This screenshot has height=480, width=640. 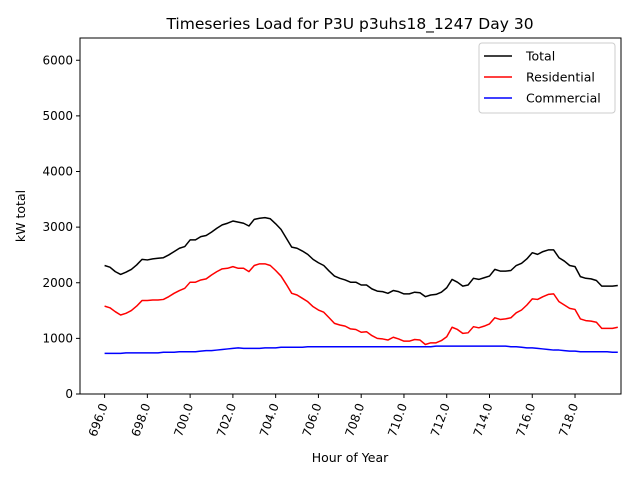 What do you see at coordinates (57, 60) in the screenshot?
I see `y-tick-label: 6000` at bounding box center [57, 60].